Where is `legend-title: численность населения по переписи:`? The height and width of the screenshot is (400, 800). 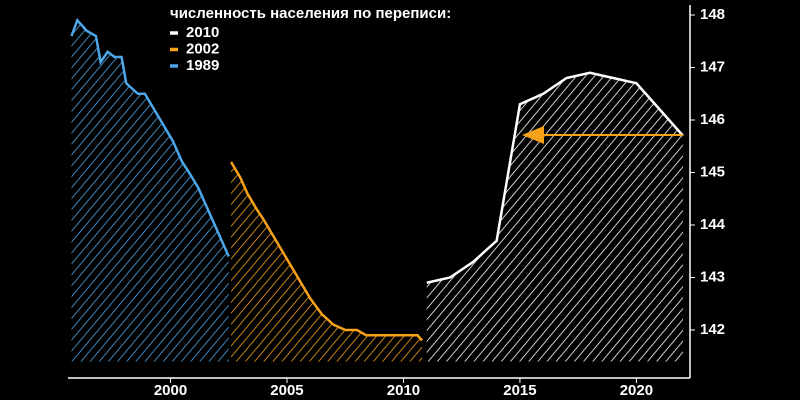
legend-title: численность населения по переписи: is located at coordinates (310, 13).